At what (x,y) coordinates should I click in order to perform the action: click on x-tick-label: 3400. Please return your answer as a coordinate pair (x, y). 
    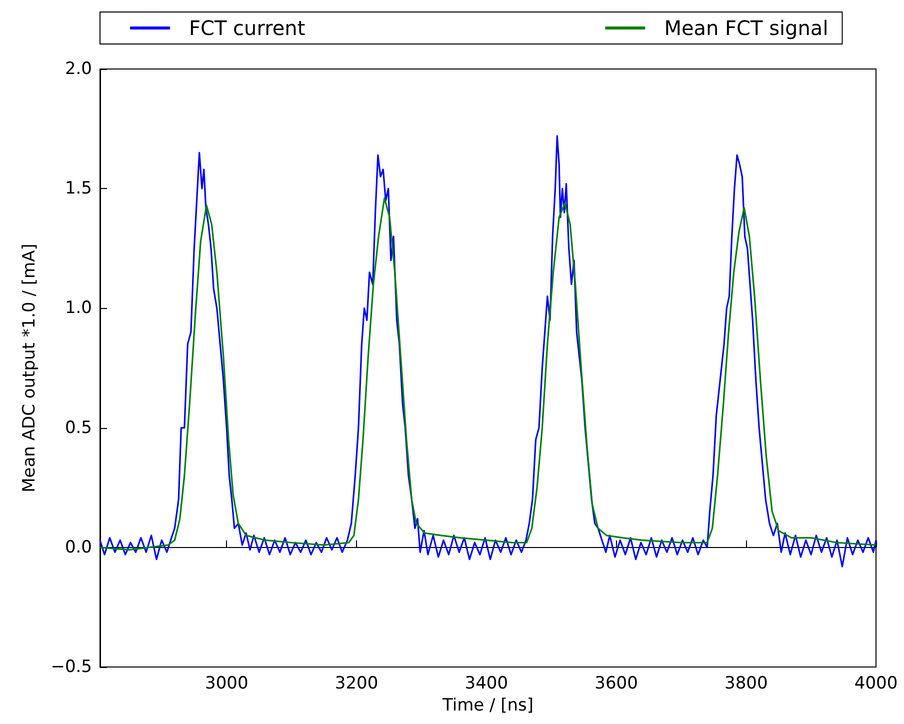
    Looking at the image, I should click on (486, 684).